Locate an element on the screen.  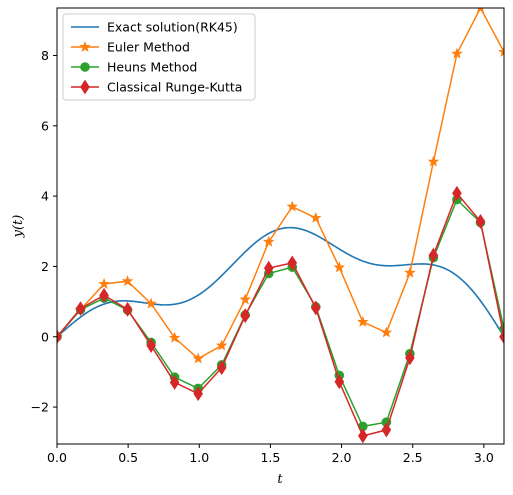
x-axis-label: t is located at coordinates (280, 479).